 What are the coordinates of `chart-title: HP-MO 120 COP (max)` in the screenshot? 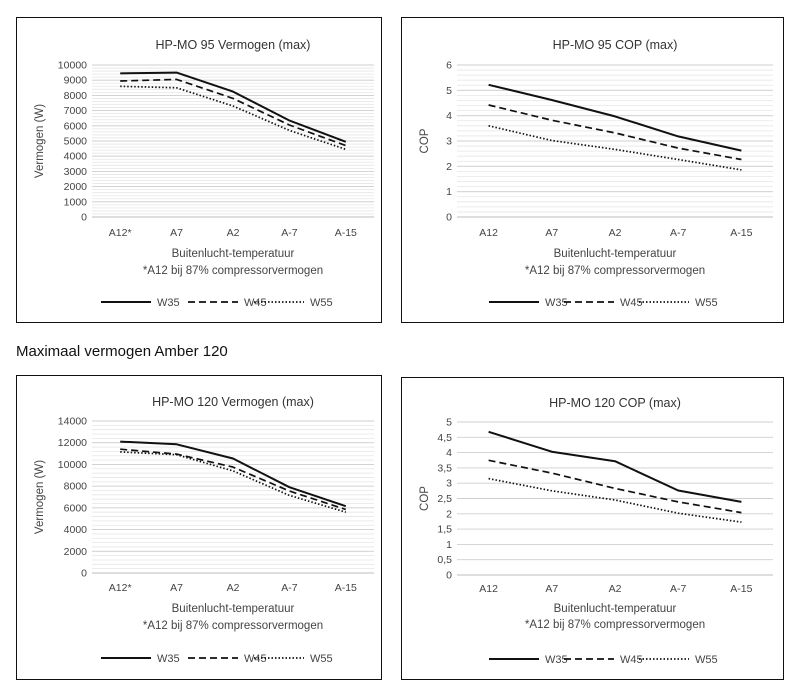 It's located at (615, 403).